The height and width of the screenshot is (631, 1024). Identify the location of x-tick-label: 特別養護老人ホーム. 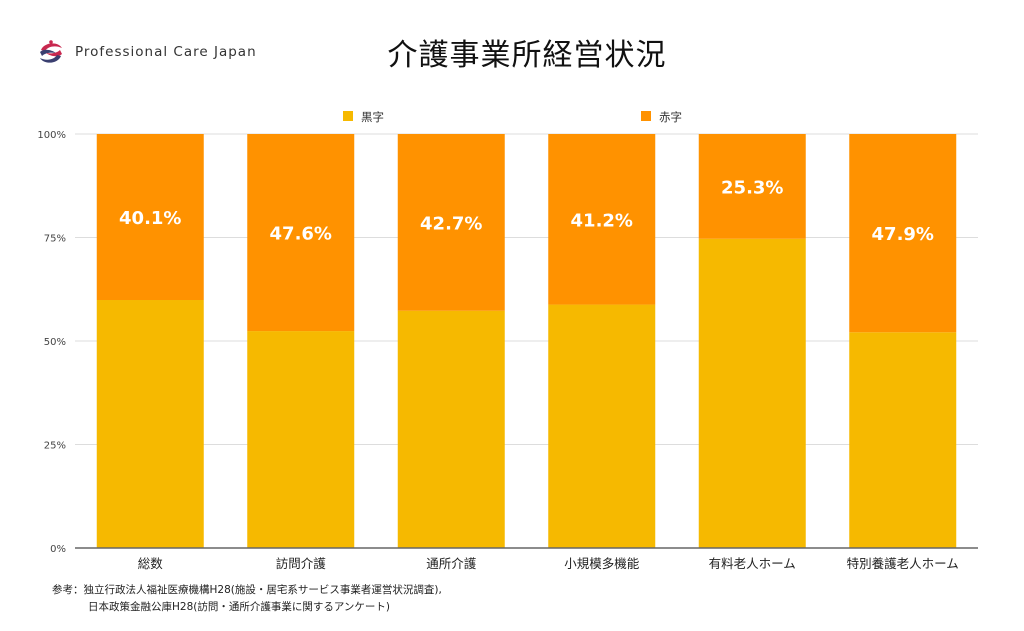
(903, 563).